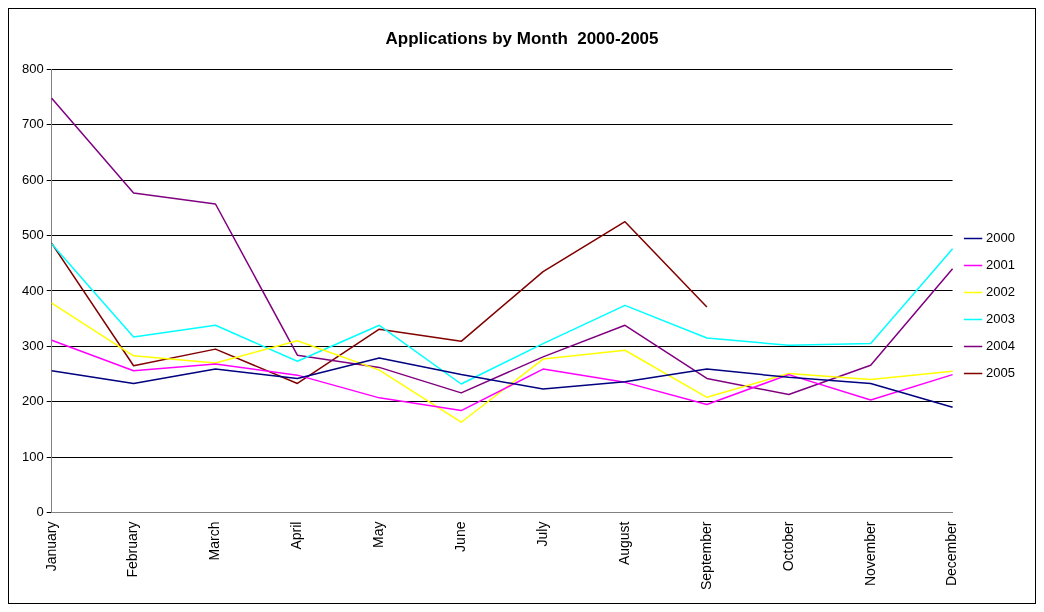  What do you see at coordinates (50, 546) in the screenshot?
I see `x-tick-label: January` at bounding box center [50, 546].